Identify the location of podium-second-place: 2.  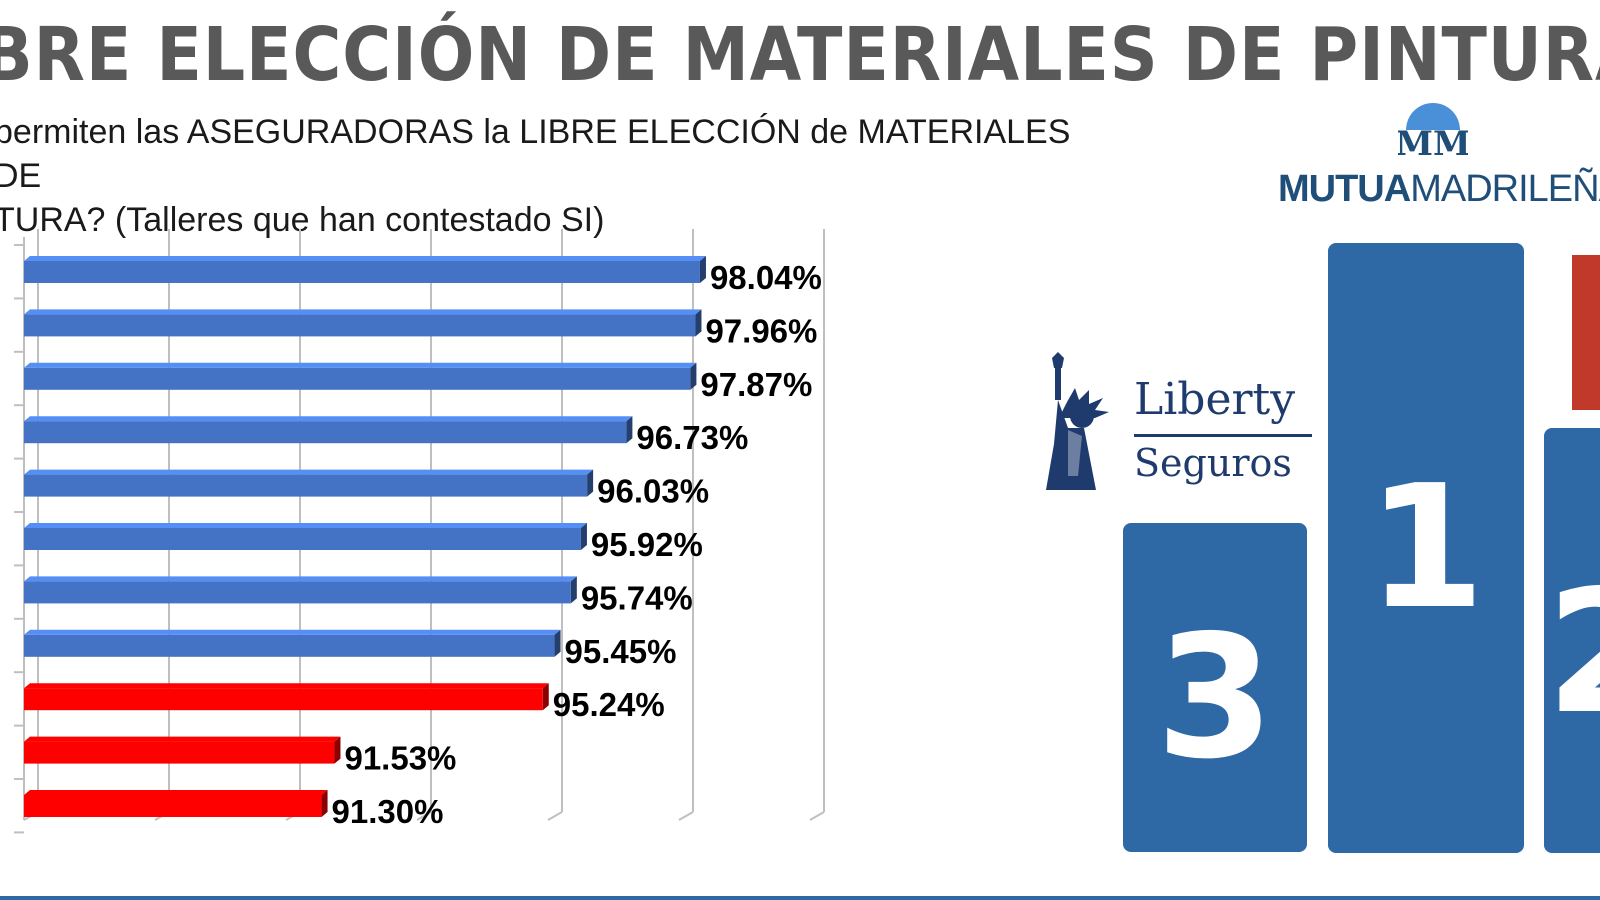
(1572, 640).